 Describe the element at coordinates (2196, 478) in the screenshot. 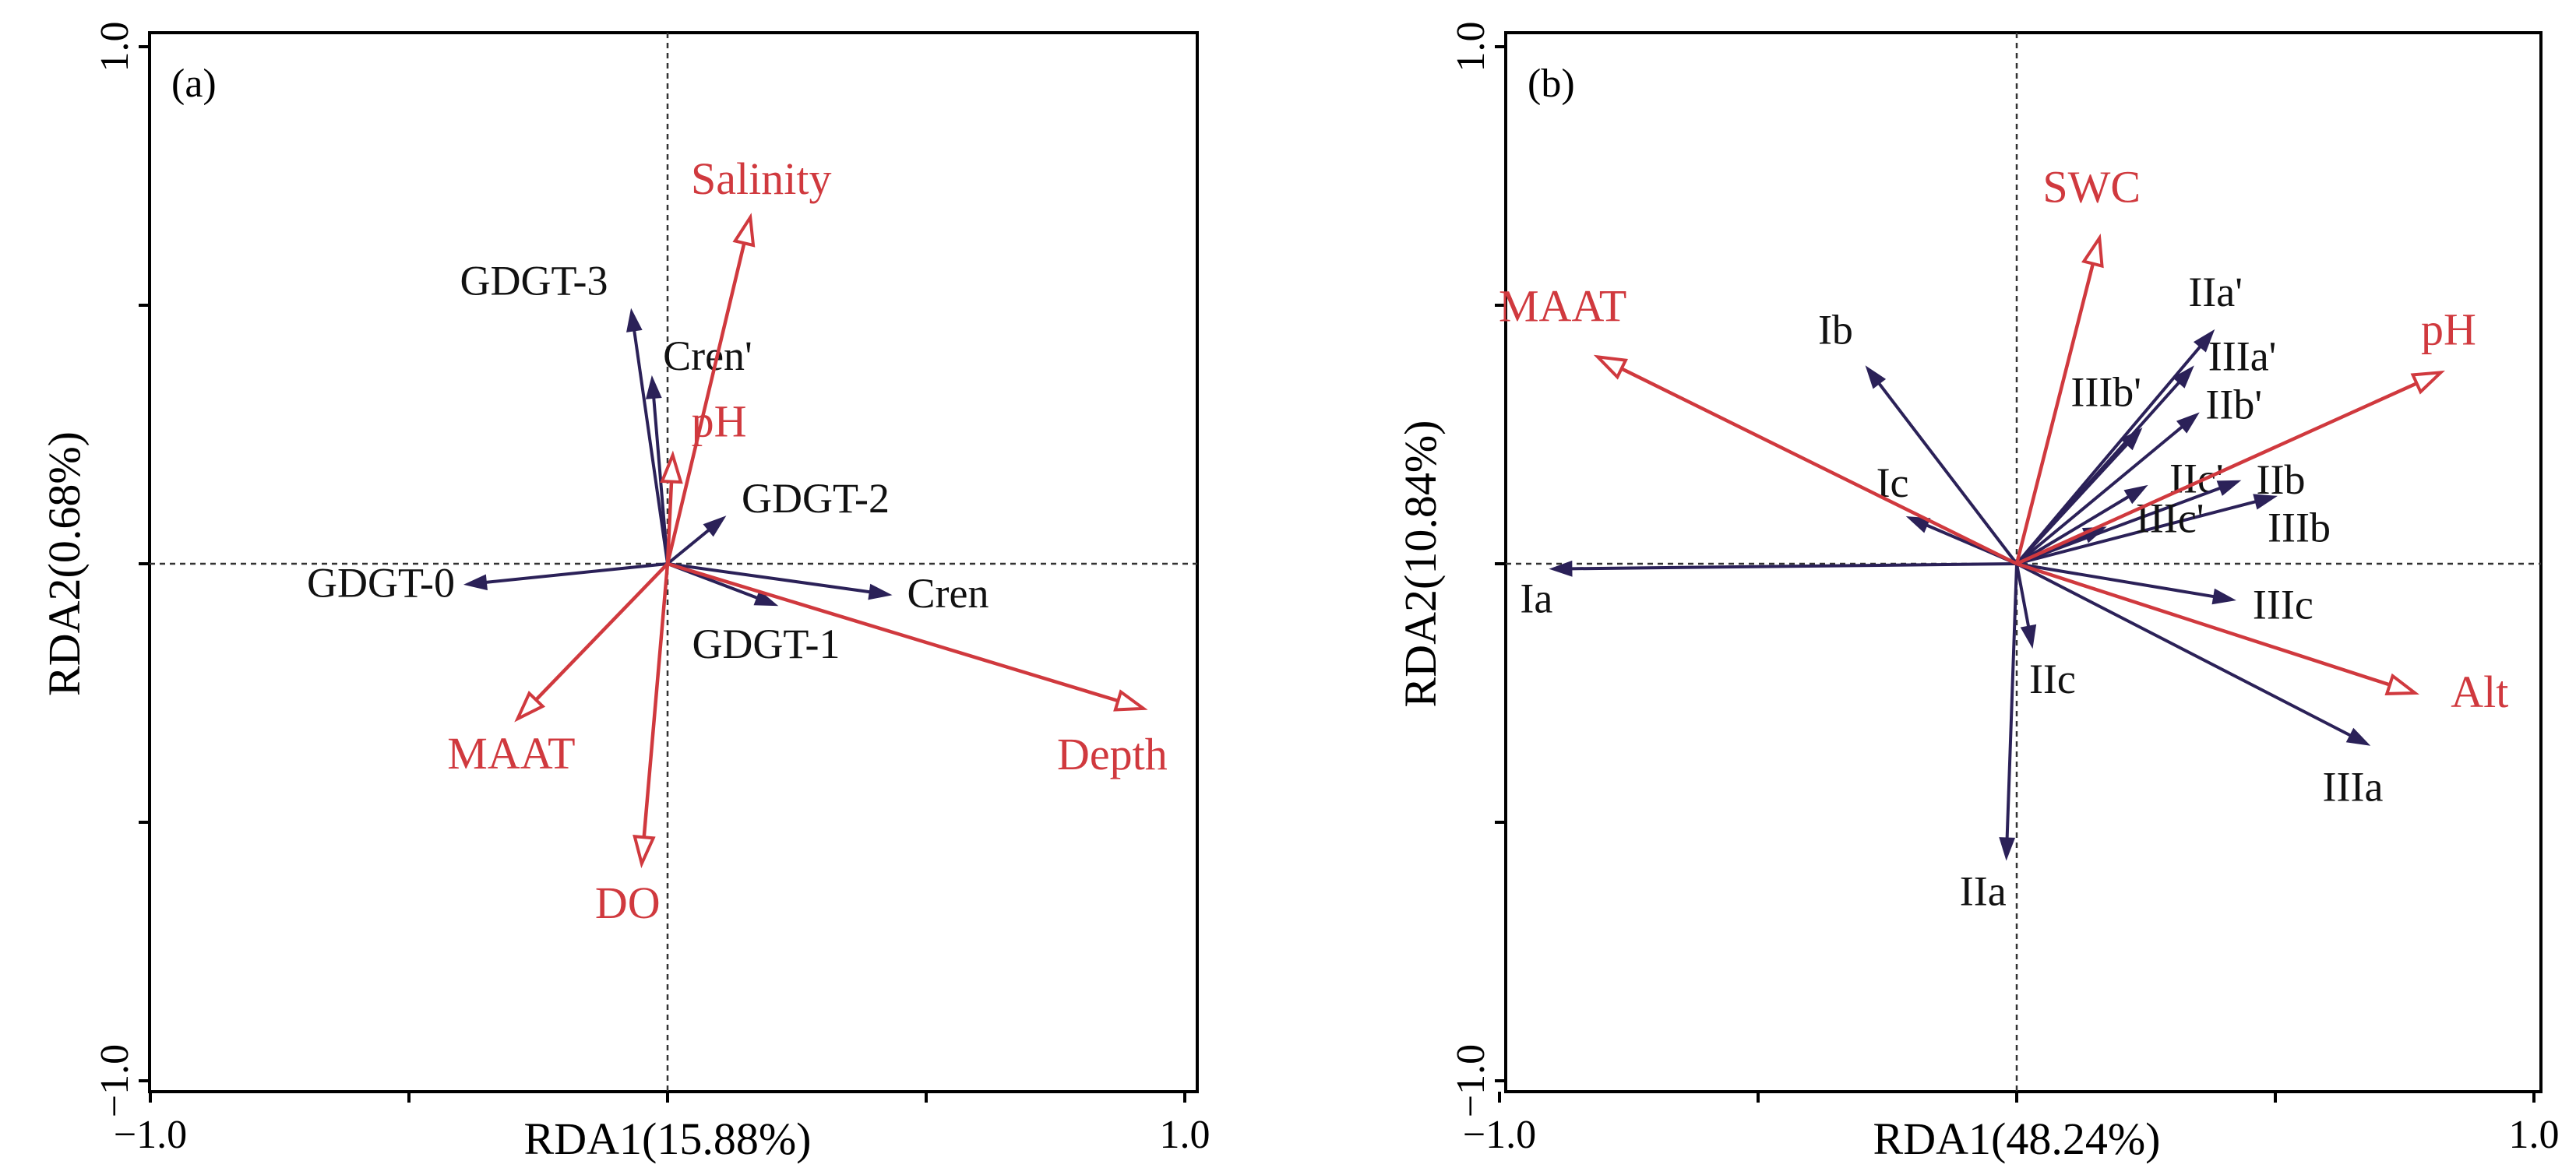

I see `variable-label: IIc'` at that location.